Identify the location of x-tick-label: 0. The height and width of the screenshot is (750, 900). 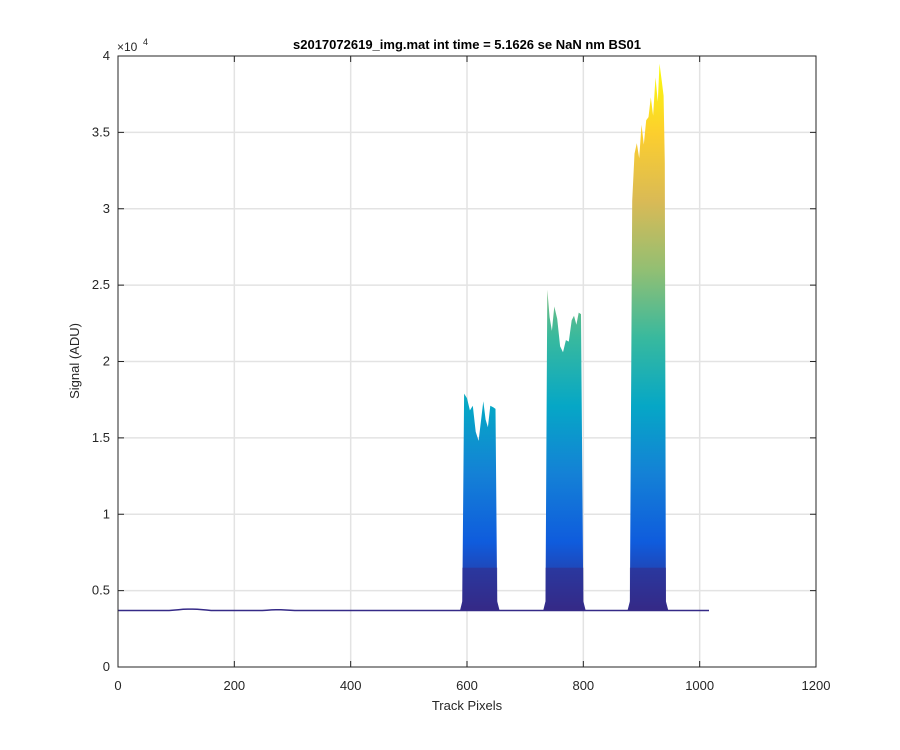
(117, 685).